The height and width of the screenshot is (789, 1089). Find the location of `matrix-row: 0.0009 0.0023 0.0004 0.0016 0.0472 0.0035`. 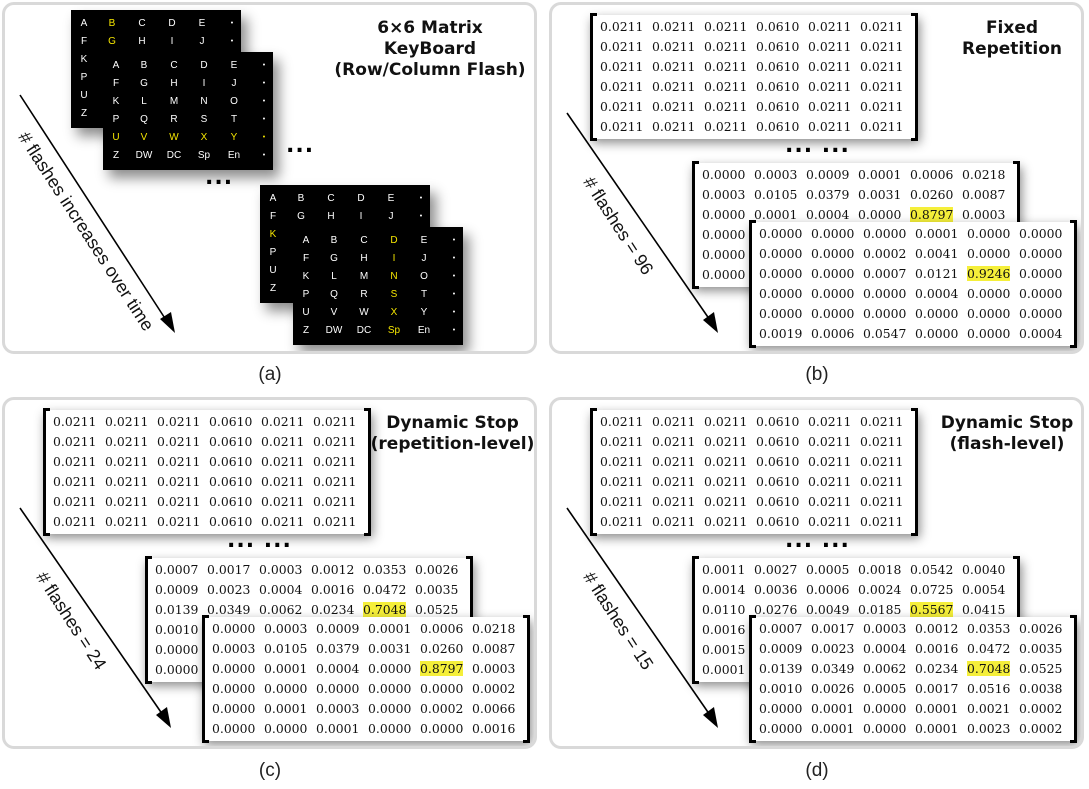

matrix-row: 0.0009 0.0023 0.0004 0.0016 0.0472 0.0035 is located at coordinates (913, 649).